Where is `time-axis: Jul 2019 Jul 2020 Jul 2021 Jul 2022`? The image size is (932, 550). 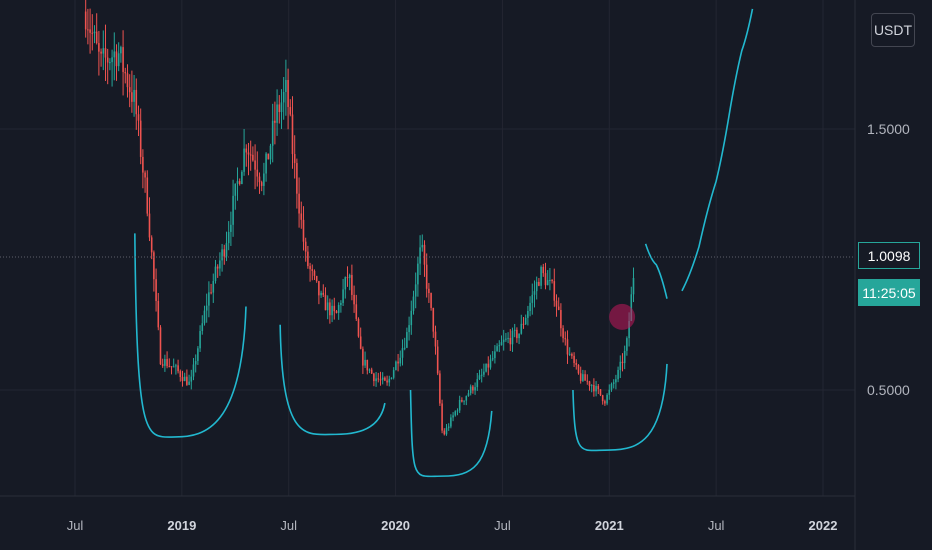
time-axis: Jul 2019 Jul 2020 Jul 2021 Jul 2022 is located at coordinates (452, 525).